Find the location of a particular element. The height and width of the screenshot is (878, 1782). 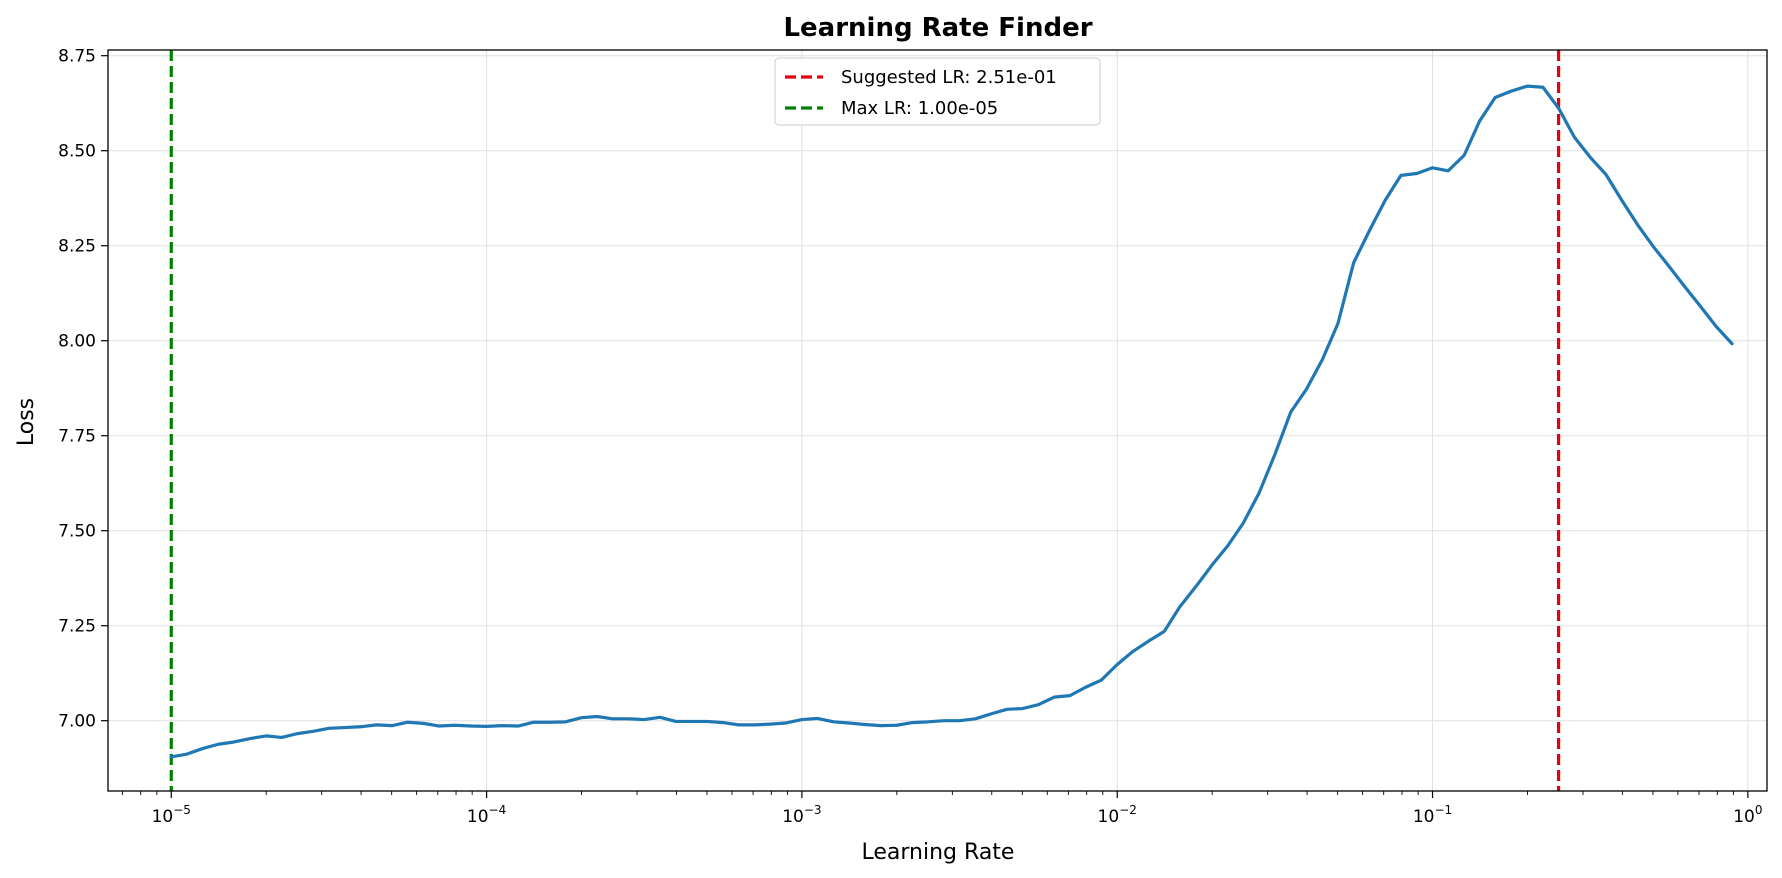

x-tick-label: 10⁻¹ is located at coordinates (1432, 815).